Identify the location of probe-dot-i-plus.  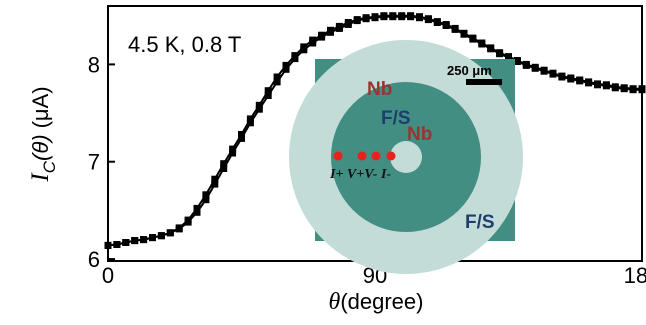
(338, 156).